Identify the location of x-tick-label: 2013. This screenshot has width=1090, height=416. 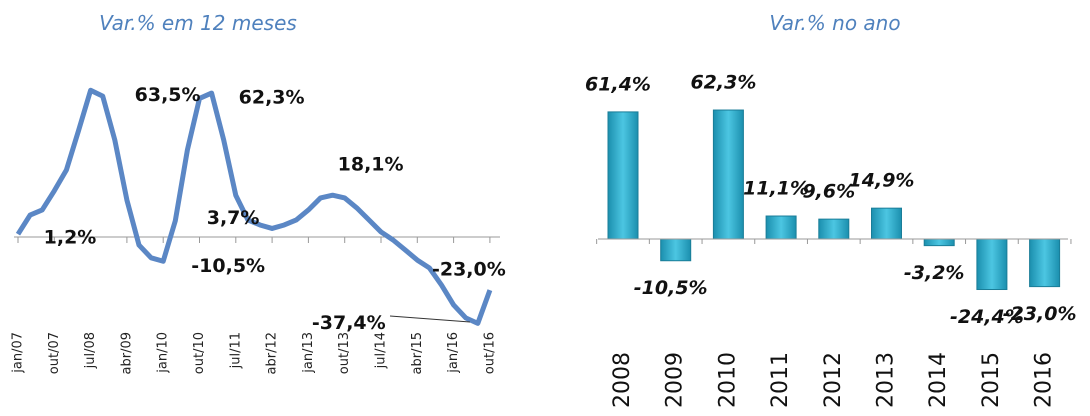
(886, 380).